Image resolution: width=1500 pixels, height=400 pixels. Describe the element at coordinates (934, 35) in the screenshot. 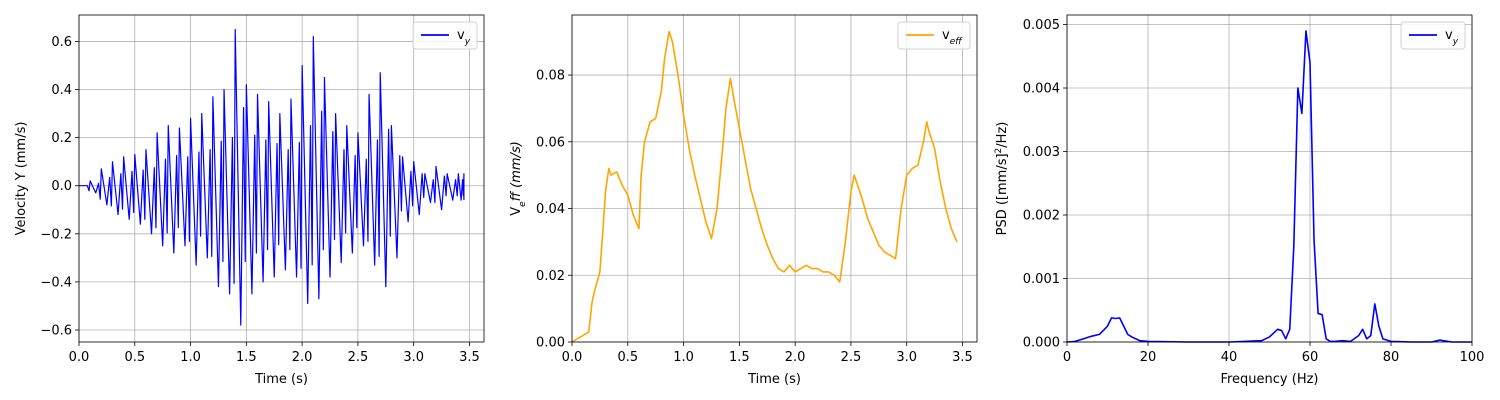

I see `legend: veff` at that location.